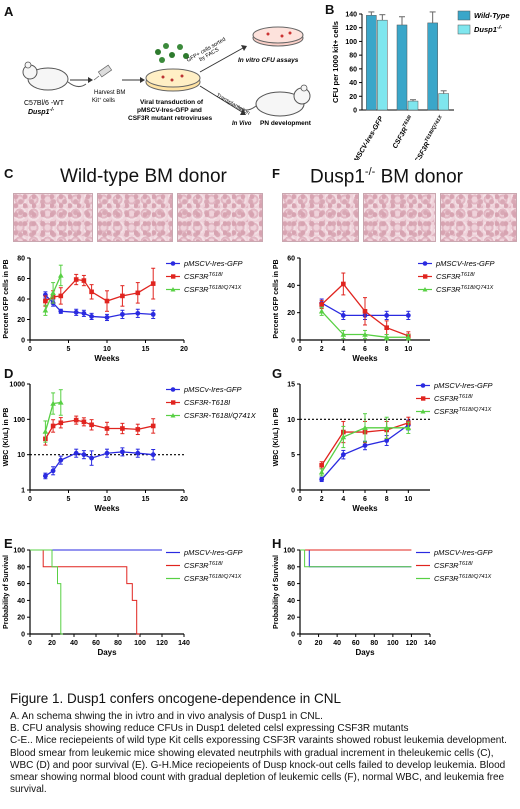  What do you see at coordinates (485, 29) in the screenshot?
I see `legend-text: Dusp1` at bounding box center [485, 29].